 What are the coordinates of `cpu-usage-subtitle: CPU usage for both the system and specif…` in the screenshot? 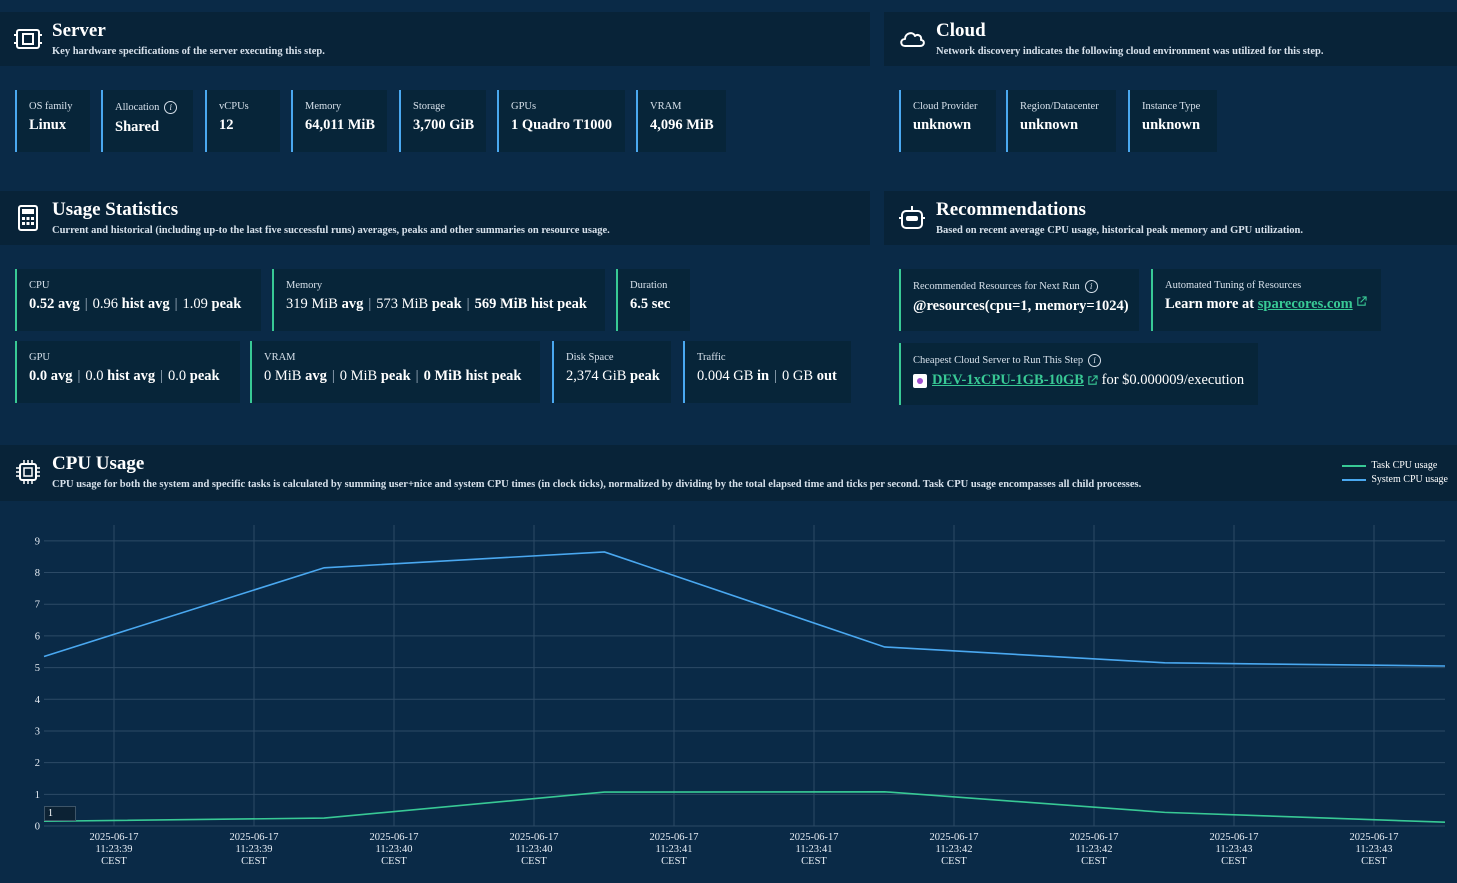 It's located at (597, 484).